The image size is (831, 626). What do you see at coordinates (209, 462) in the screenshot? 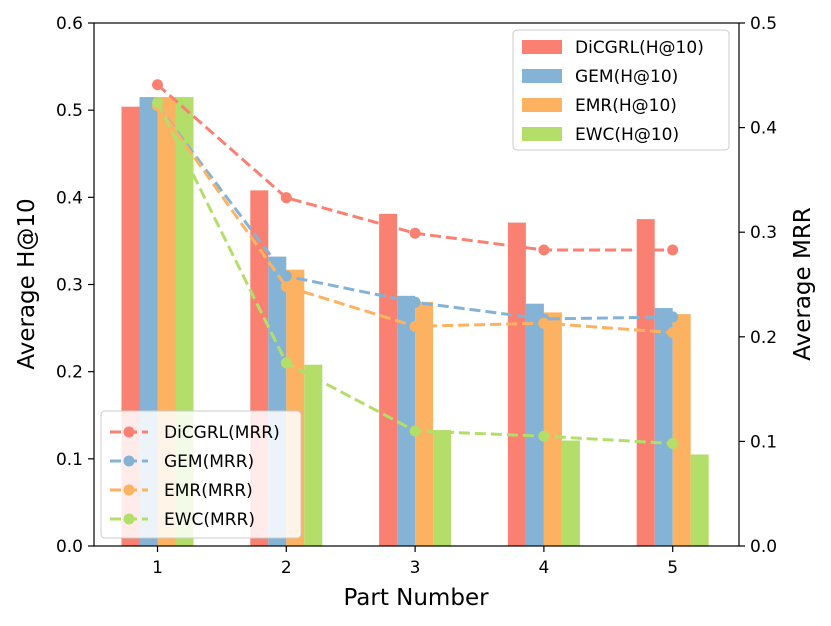
I see `legend-line-label: GEM(MRR)` at bounding box center [209, 462].